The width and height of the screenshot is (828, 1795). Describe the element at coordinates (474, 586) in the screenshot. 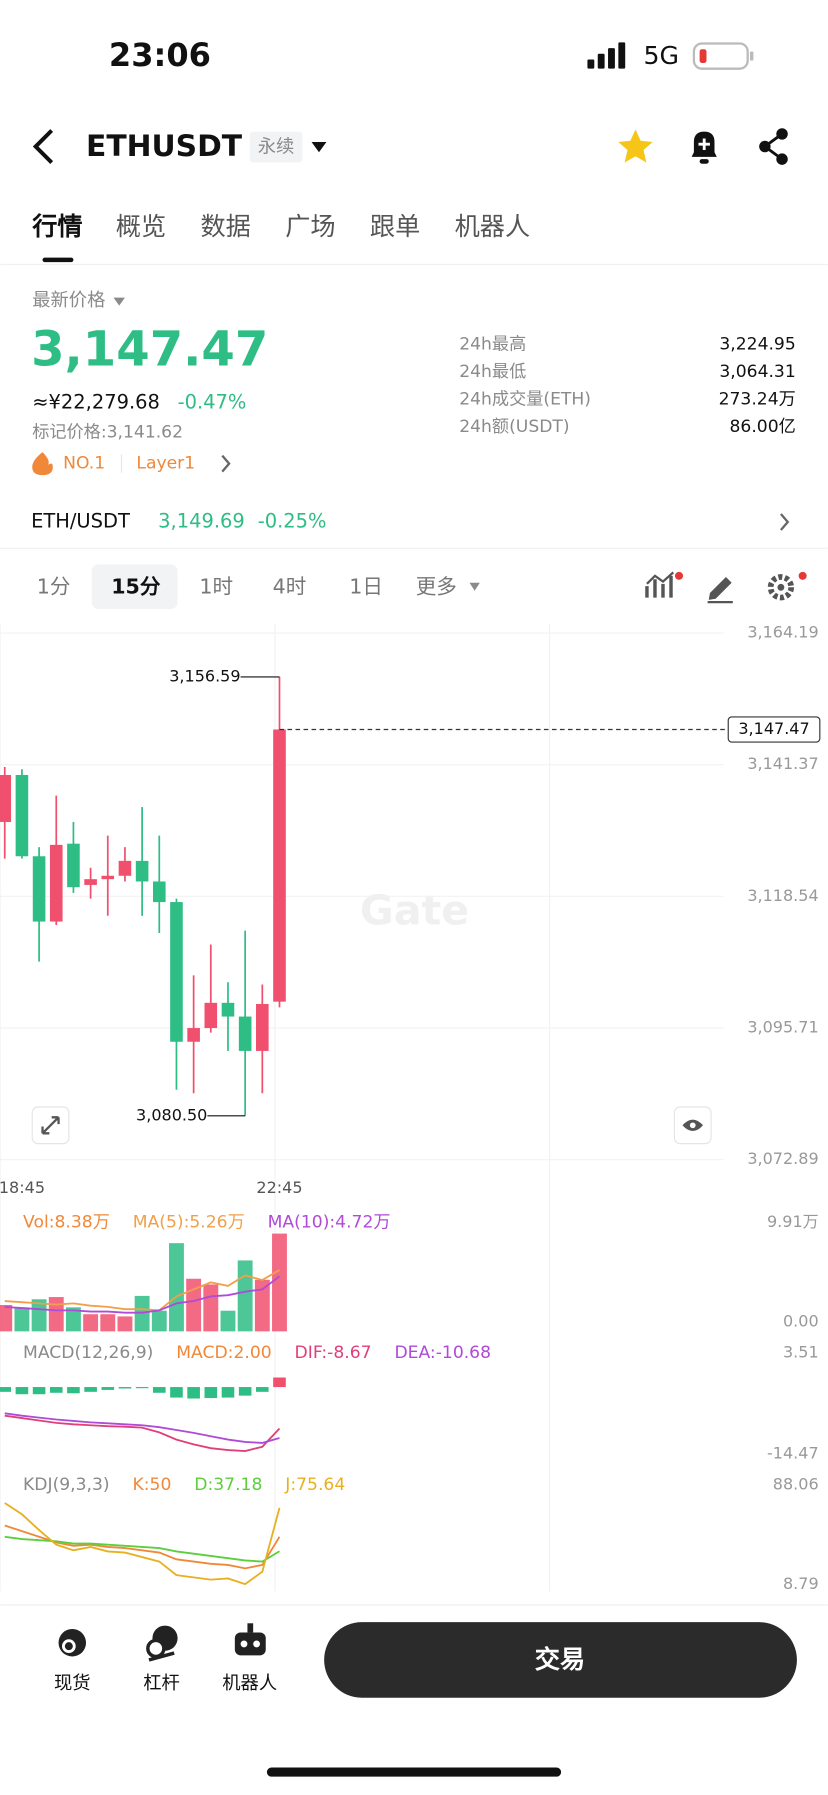

I see `more-dropdown` at that location.